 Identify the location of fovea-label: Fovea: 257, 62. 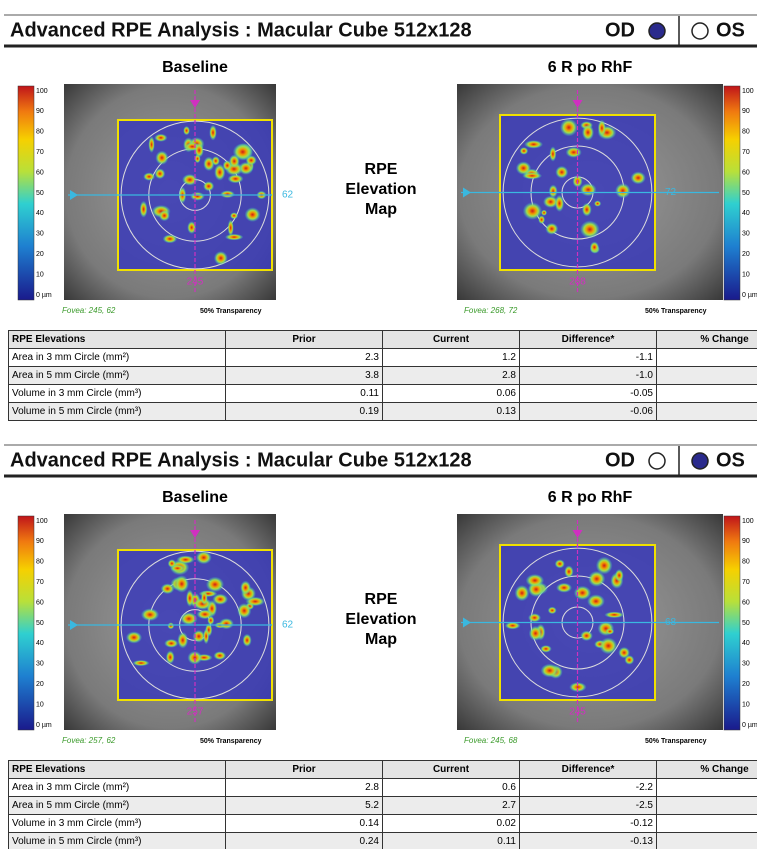
(89, 740).